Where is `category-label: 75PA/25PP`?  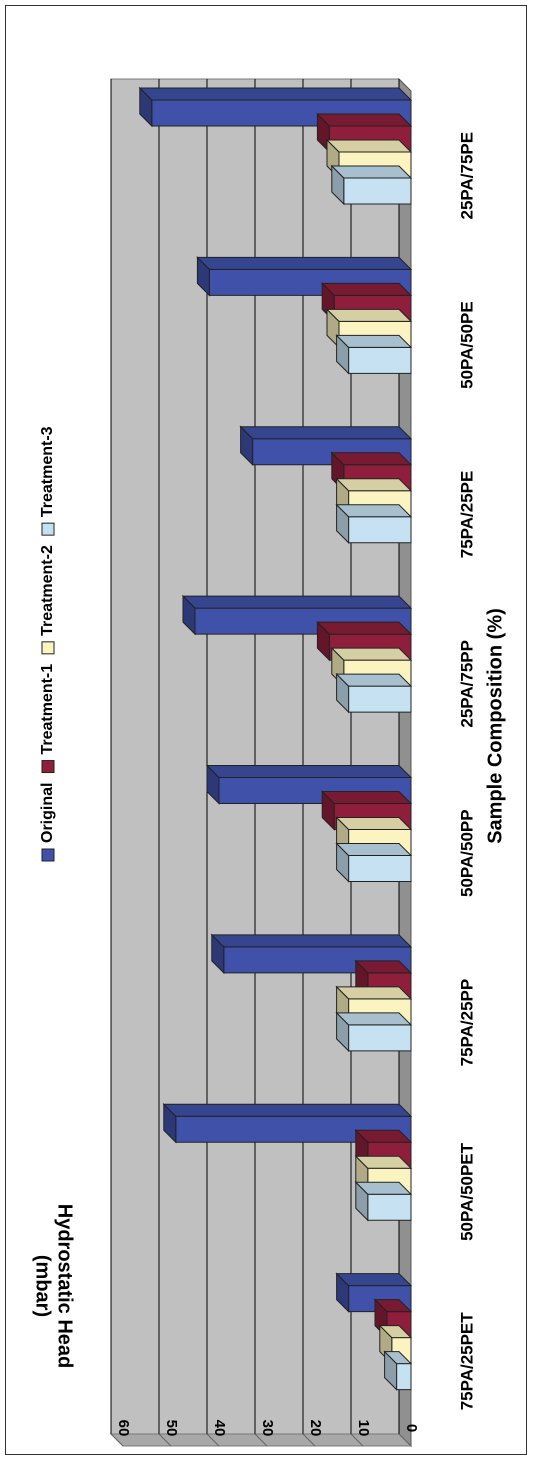
category-label: 75PA/25PP is located at coordinates (466, 1023).